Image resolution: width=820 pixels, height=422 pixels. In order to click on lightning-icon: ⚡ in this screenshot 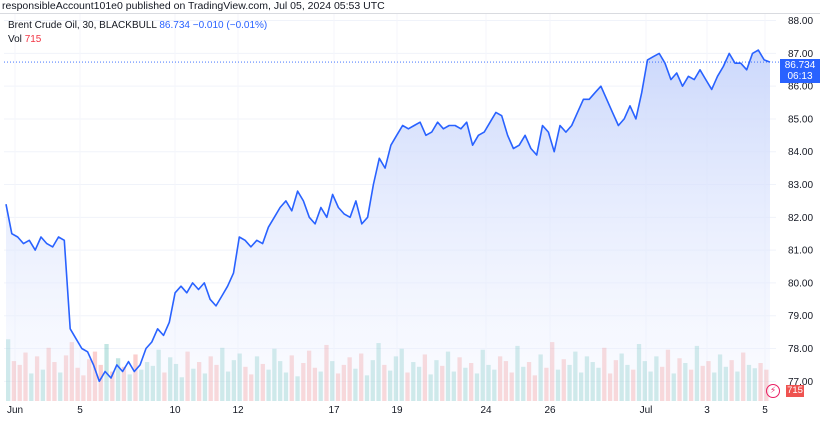, I will do `click(773, 391)`.